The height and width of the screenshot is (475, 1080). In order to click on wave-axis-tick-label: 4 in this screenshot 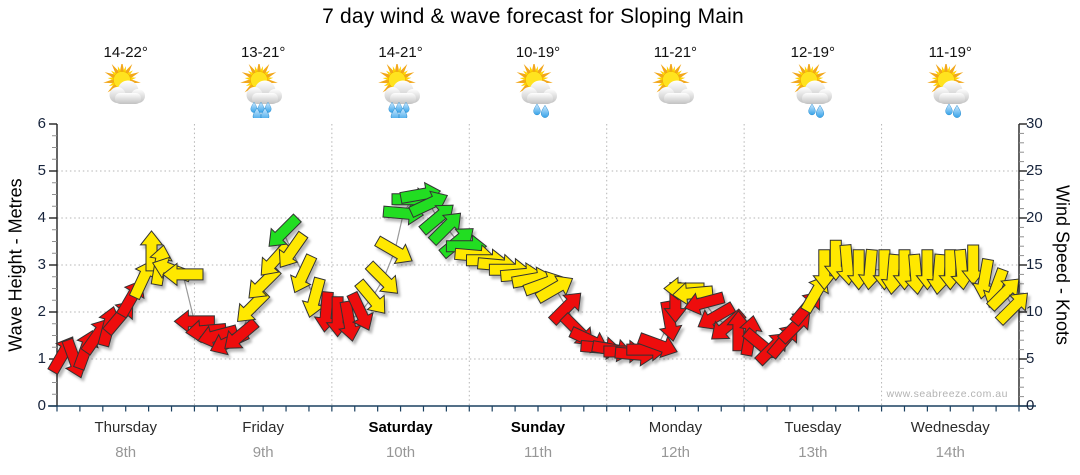, I will do `click(41, 217)`.